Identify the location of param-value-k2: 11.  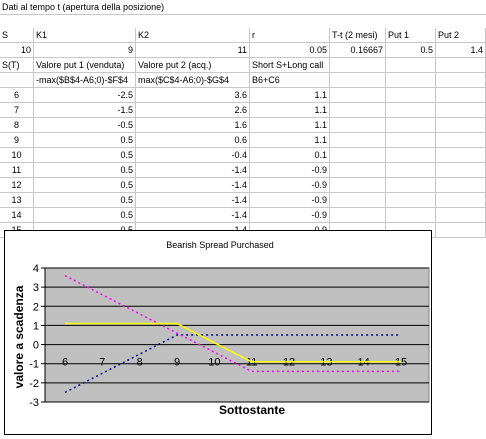
(193, 50).